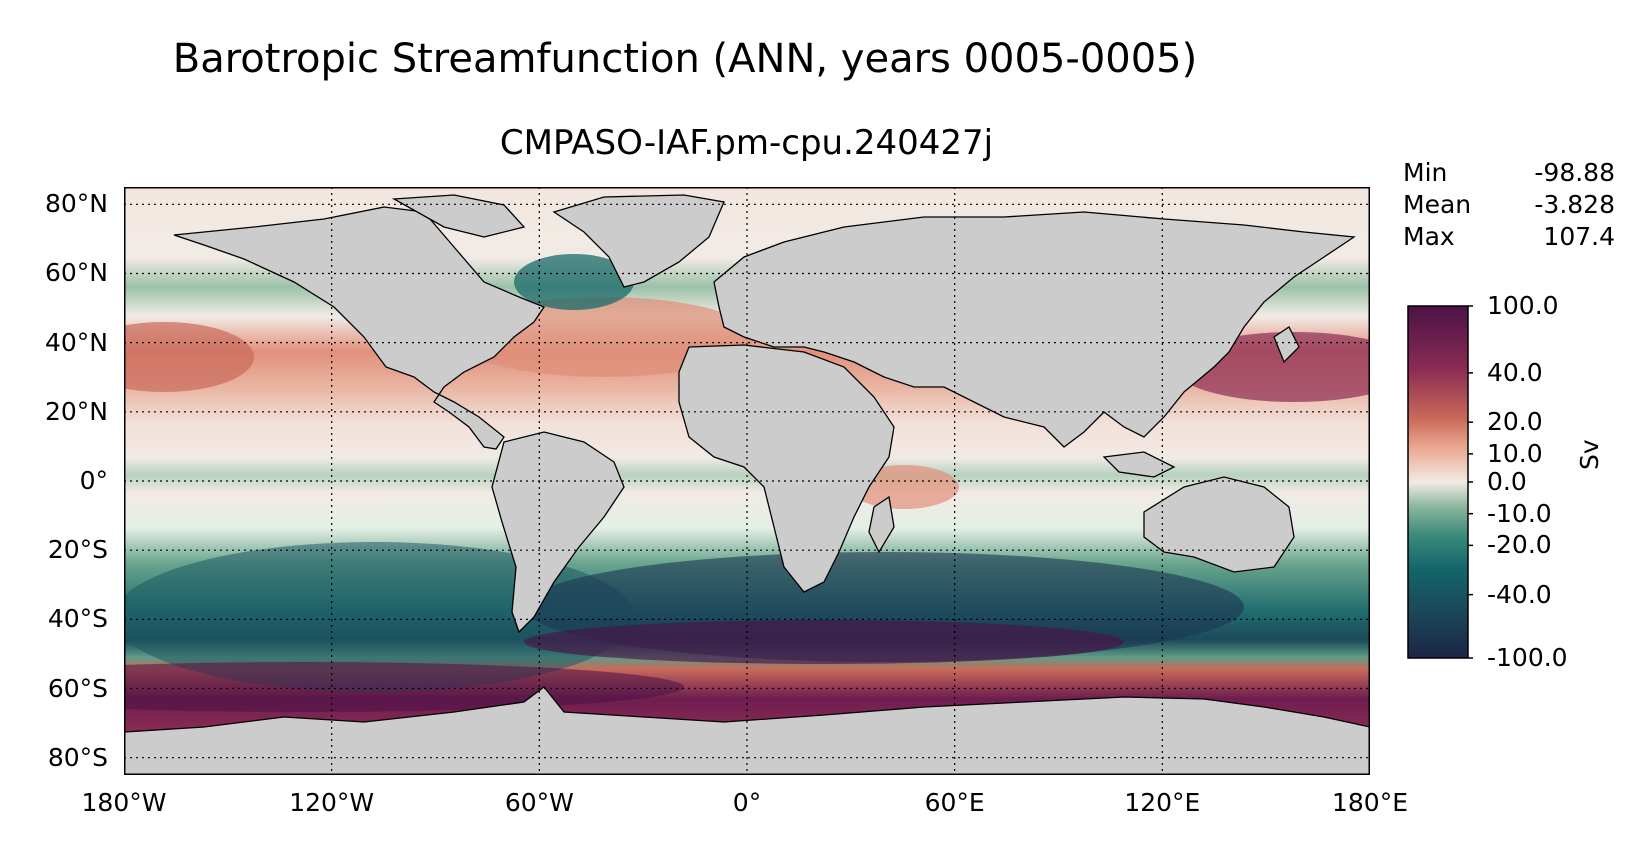 This screenshot has width=1651, height=854. What do you see at coordinates (824, 642) in the screenshot?
I see `acc-atlantic-indian` at bounding box center [824, 642].